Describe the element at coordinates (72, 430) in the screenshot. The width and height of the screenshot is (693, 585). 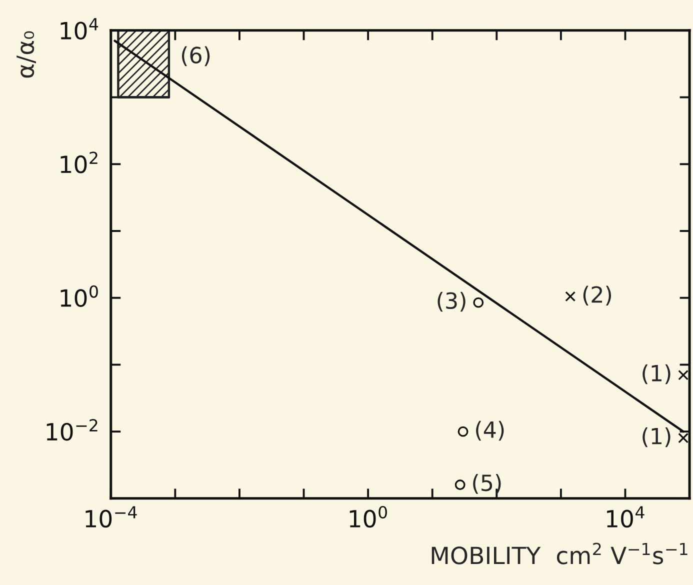
I see `y-tick-label: 10$^{−2}$` at that location.